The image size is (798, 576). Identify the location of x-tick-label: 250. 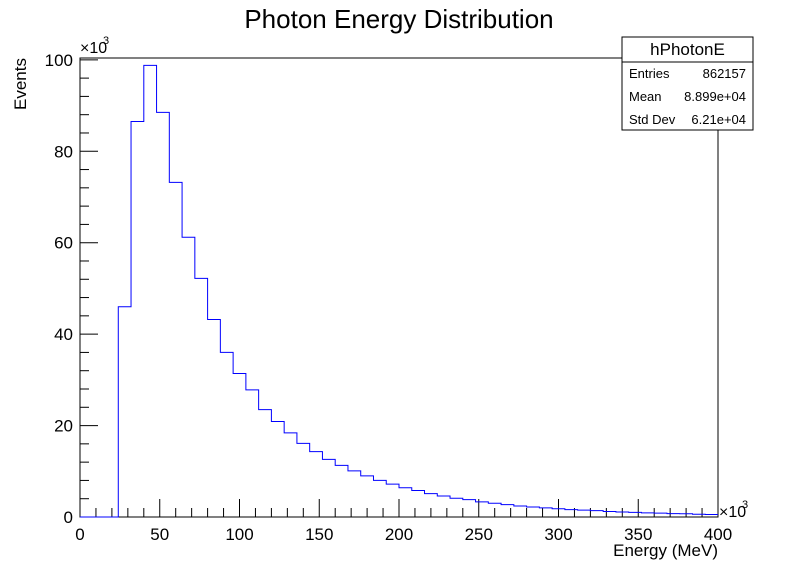
(479, 534).